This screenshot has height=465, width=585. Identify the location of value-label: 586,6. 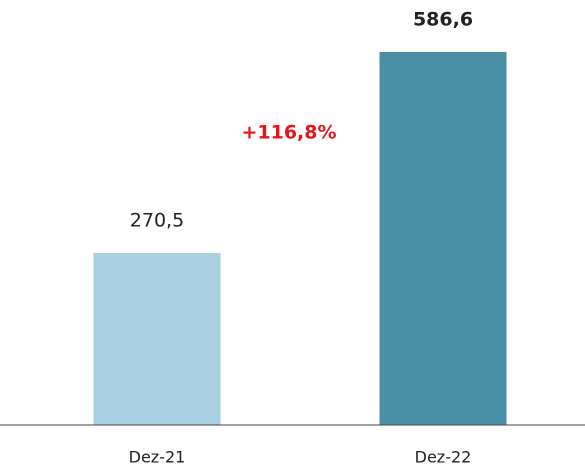
(443, 20).